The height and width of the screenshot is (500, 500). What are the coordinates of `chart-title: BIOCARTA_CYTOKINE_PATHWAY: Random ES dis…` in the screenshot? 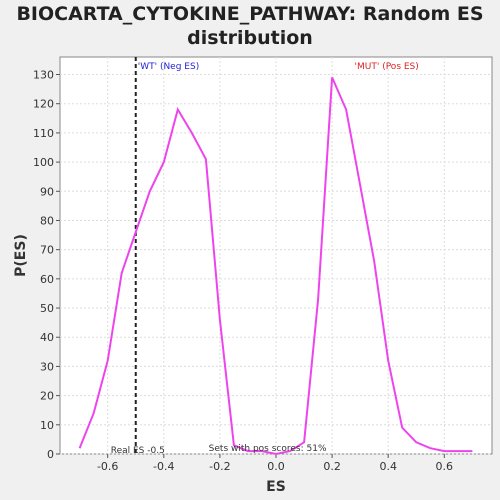 It's located at (250, 26).